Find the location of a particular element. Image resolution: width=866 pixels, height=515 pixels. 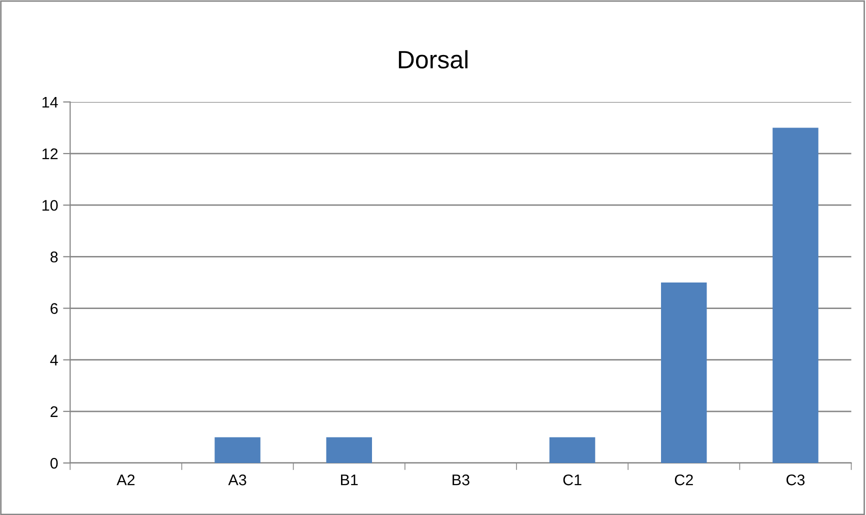

x-tick-label: B3 is located at coordinates (461, 480).